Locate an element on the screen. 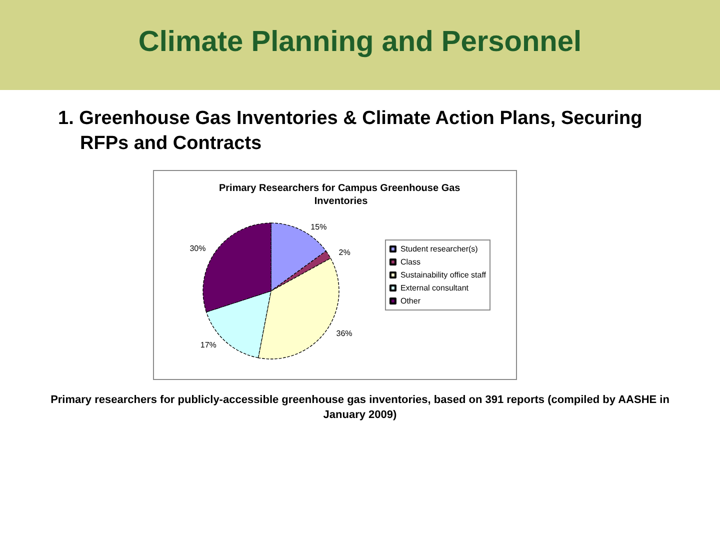 Image resolution: width=720 pixels, height=540 pixels. legend-label: Class is located at coordinates (410, 262).